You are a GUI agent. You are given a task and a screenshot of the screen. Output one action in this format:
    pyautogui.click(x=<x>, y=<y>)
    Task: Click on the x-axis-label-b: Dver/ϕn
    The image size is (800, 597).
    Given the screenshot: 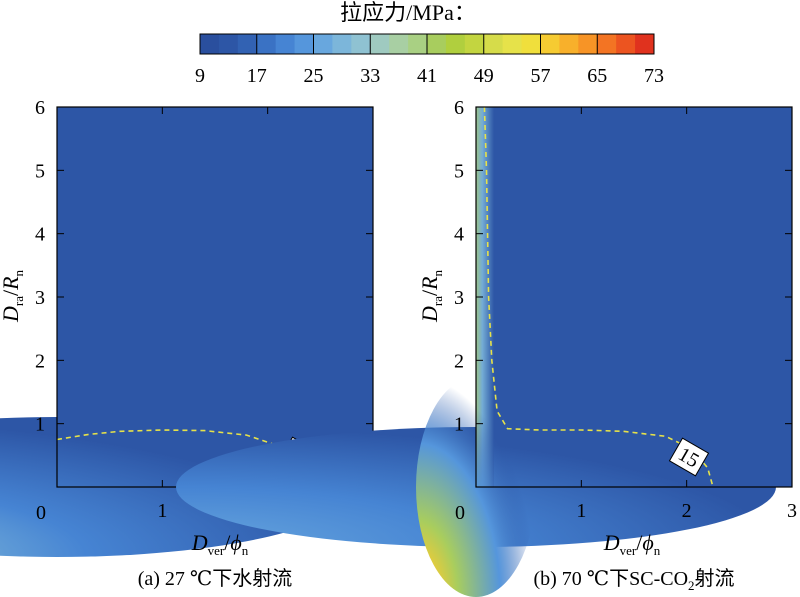 What is the action you would take?
    pyautogui.click(x=632, y=544)
    